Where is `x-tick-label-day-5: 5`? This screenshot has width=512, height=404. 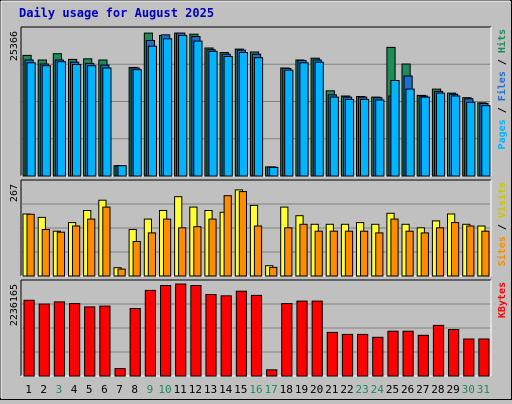
x-tick-label-day-5: 5 is located at coordinates (89, 389).